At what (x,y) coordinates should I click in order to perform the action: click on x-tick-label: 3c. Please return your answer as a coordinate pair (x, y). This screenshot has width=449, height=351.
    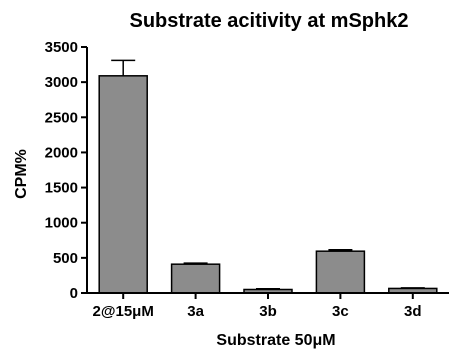
    Looking at the image, I should click on (340, 311).